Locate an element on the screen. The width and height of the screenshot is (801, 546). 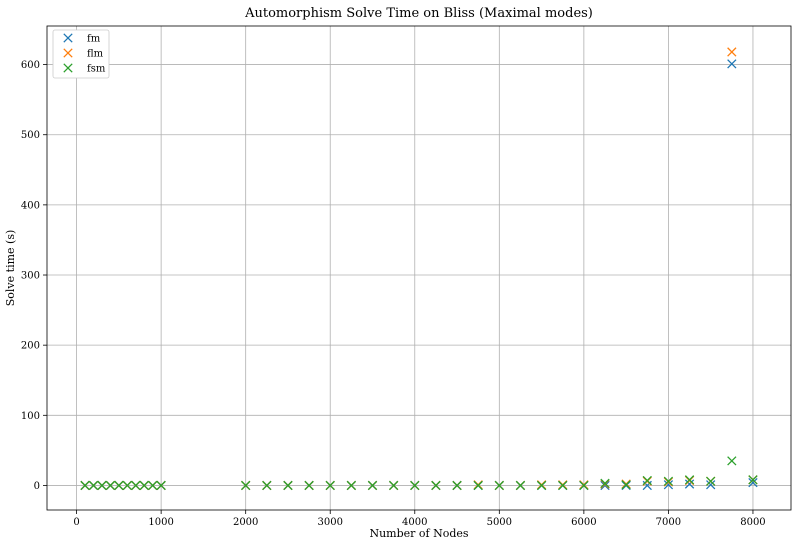
x-tick-label: 7000 is located at coordinates (668, 522).